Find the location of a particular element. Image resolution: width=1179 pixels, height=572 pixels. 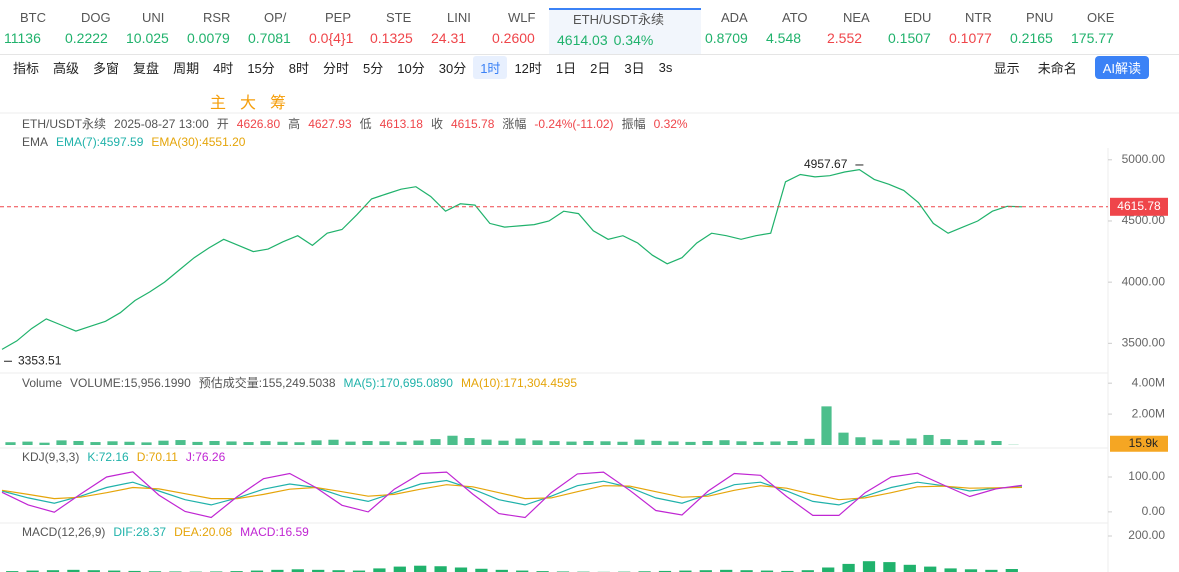

legend-text: 高 is located at coordinates (294, 123).